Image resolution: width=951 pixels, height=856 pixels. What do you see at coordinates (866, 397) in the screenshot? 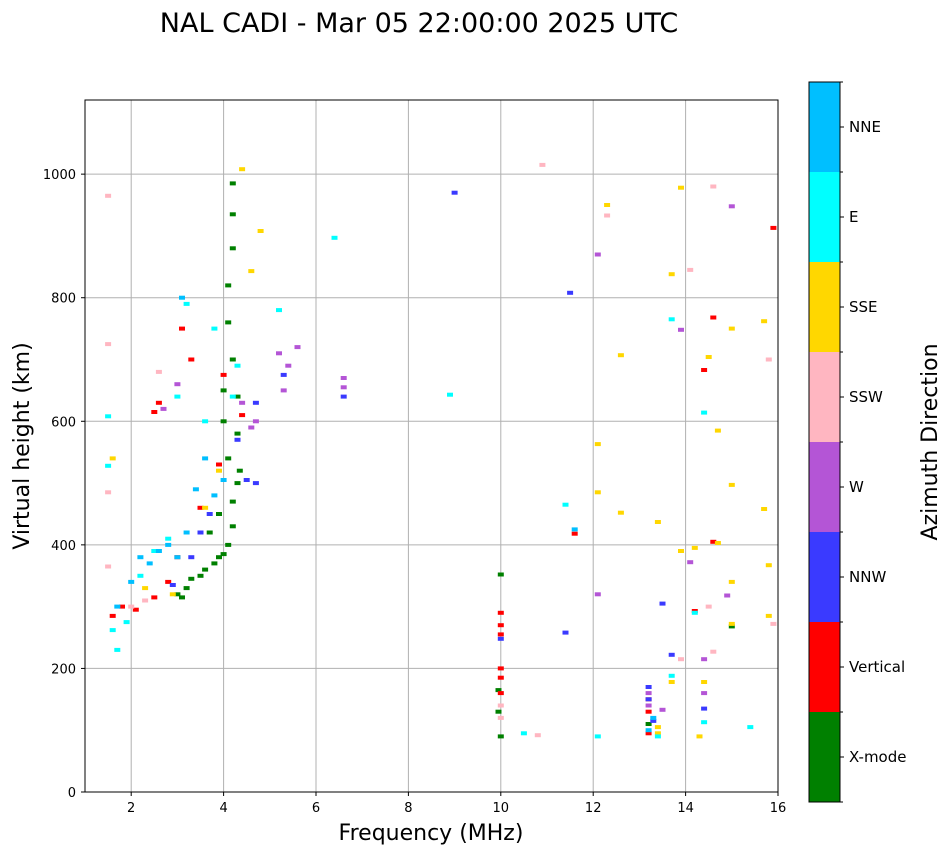
I see `colorbar-tick-label: SSW` at bounding box center [866, 397].